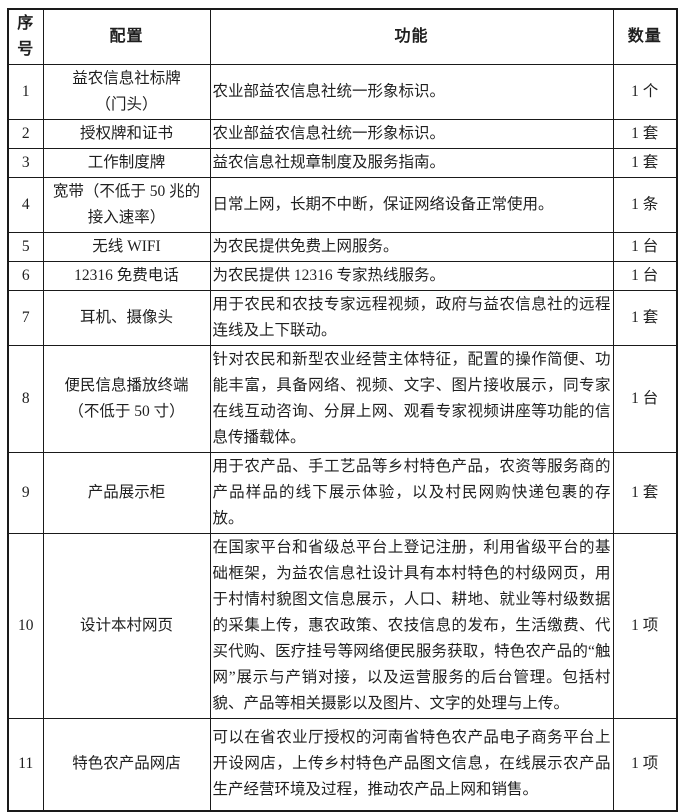 The image size is (682, 812). What do you see at coordinates (126, 493) in the screenshot?
I see `row-config: 产品展示柜` at bounding box center [126, 493].